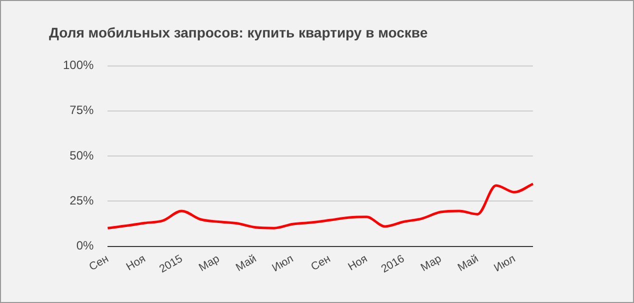 Image resolution: width=634 pixels, height=303 pixels. Describe the element at coordinates (171, 264) in the screenshot. I see `x-tick-label: 2015` at that location.